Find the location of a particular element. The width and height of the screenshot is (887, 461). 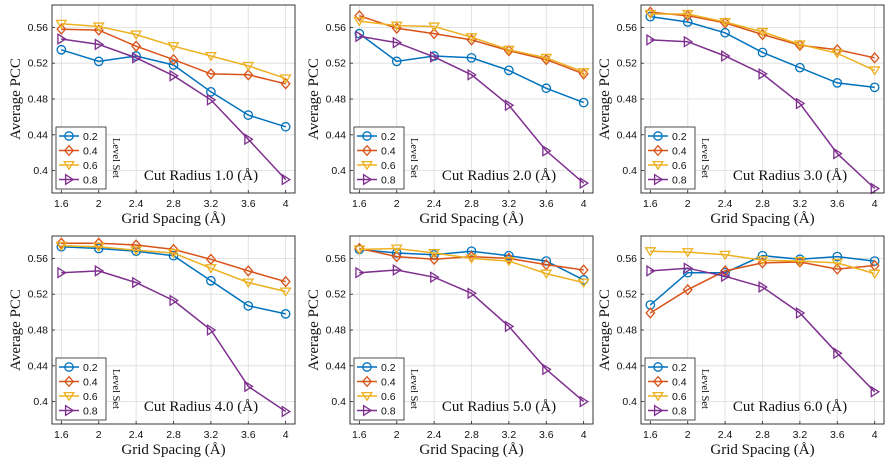

legend-entry: 0.8 is located at coordinates (388, 411).